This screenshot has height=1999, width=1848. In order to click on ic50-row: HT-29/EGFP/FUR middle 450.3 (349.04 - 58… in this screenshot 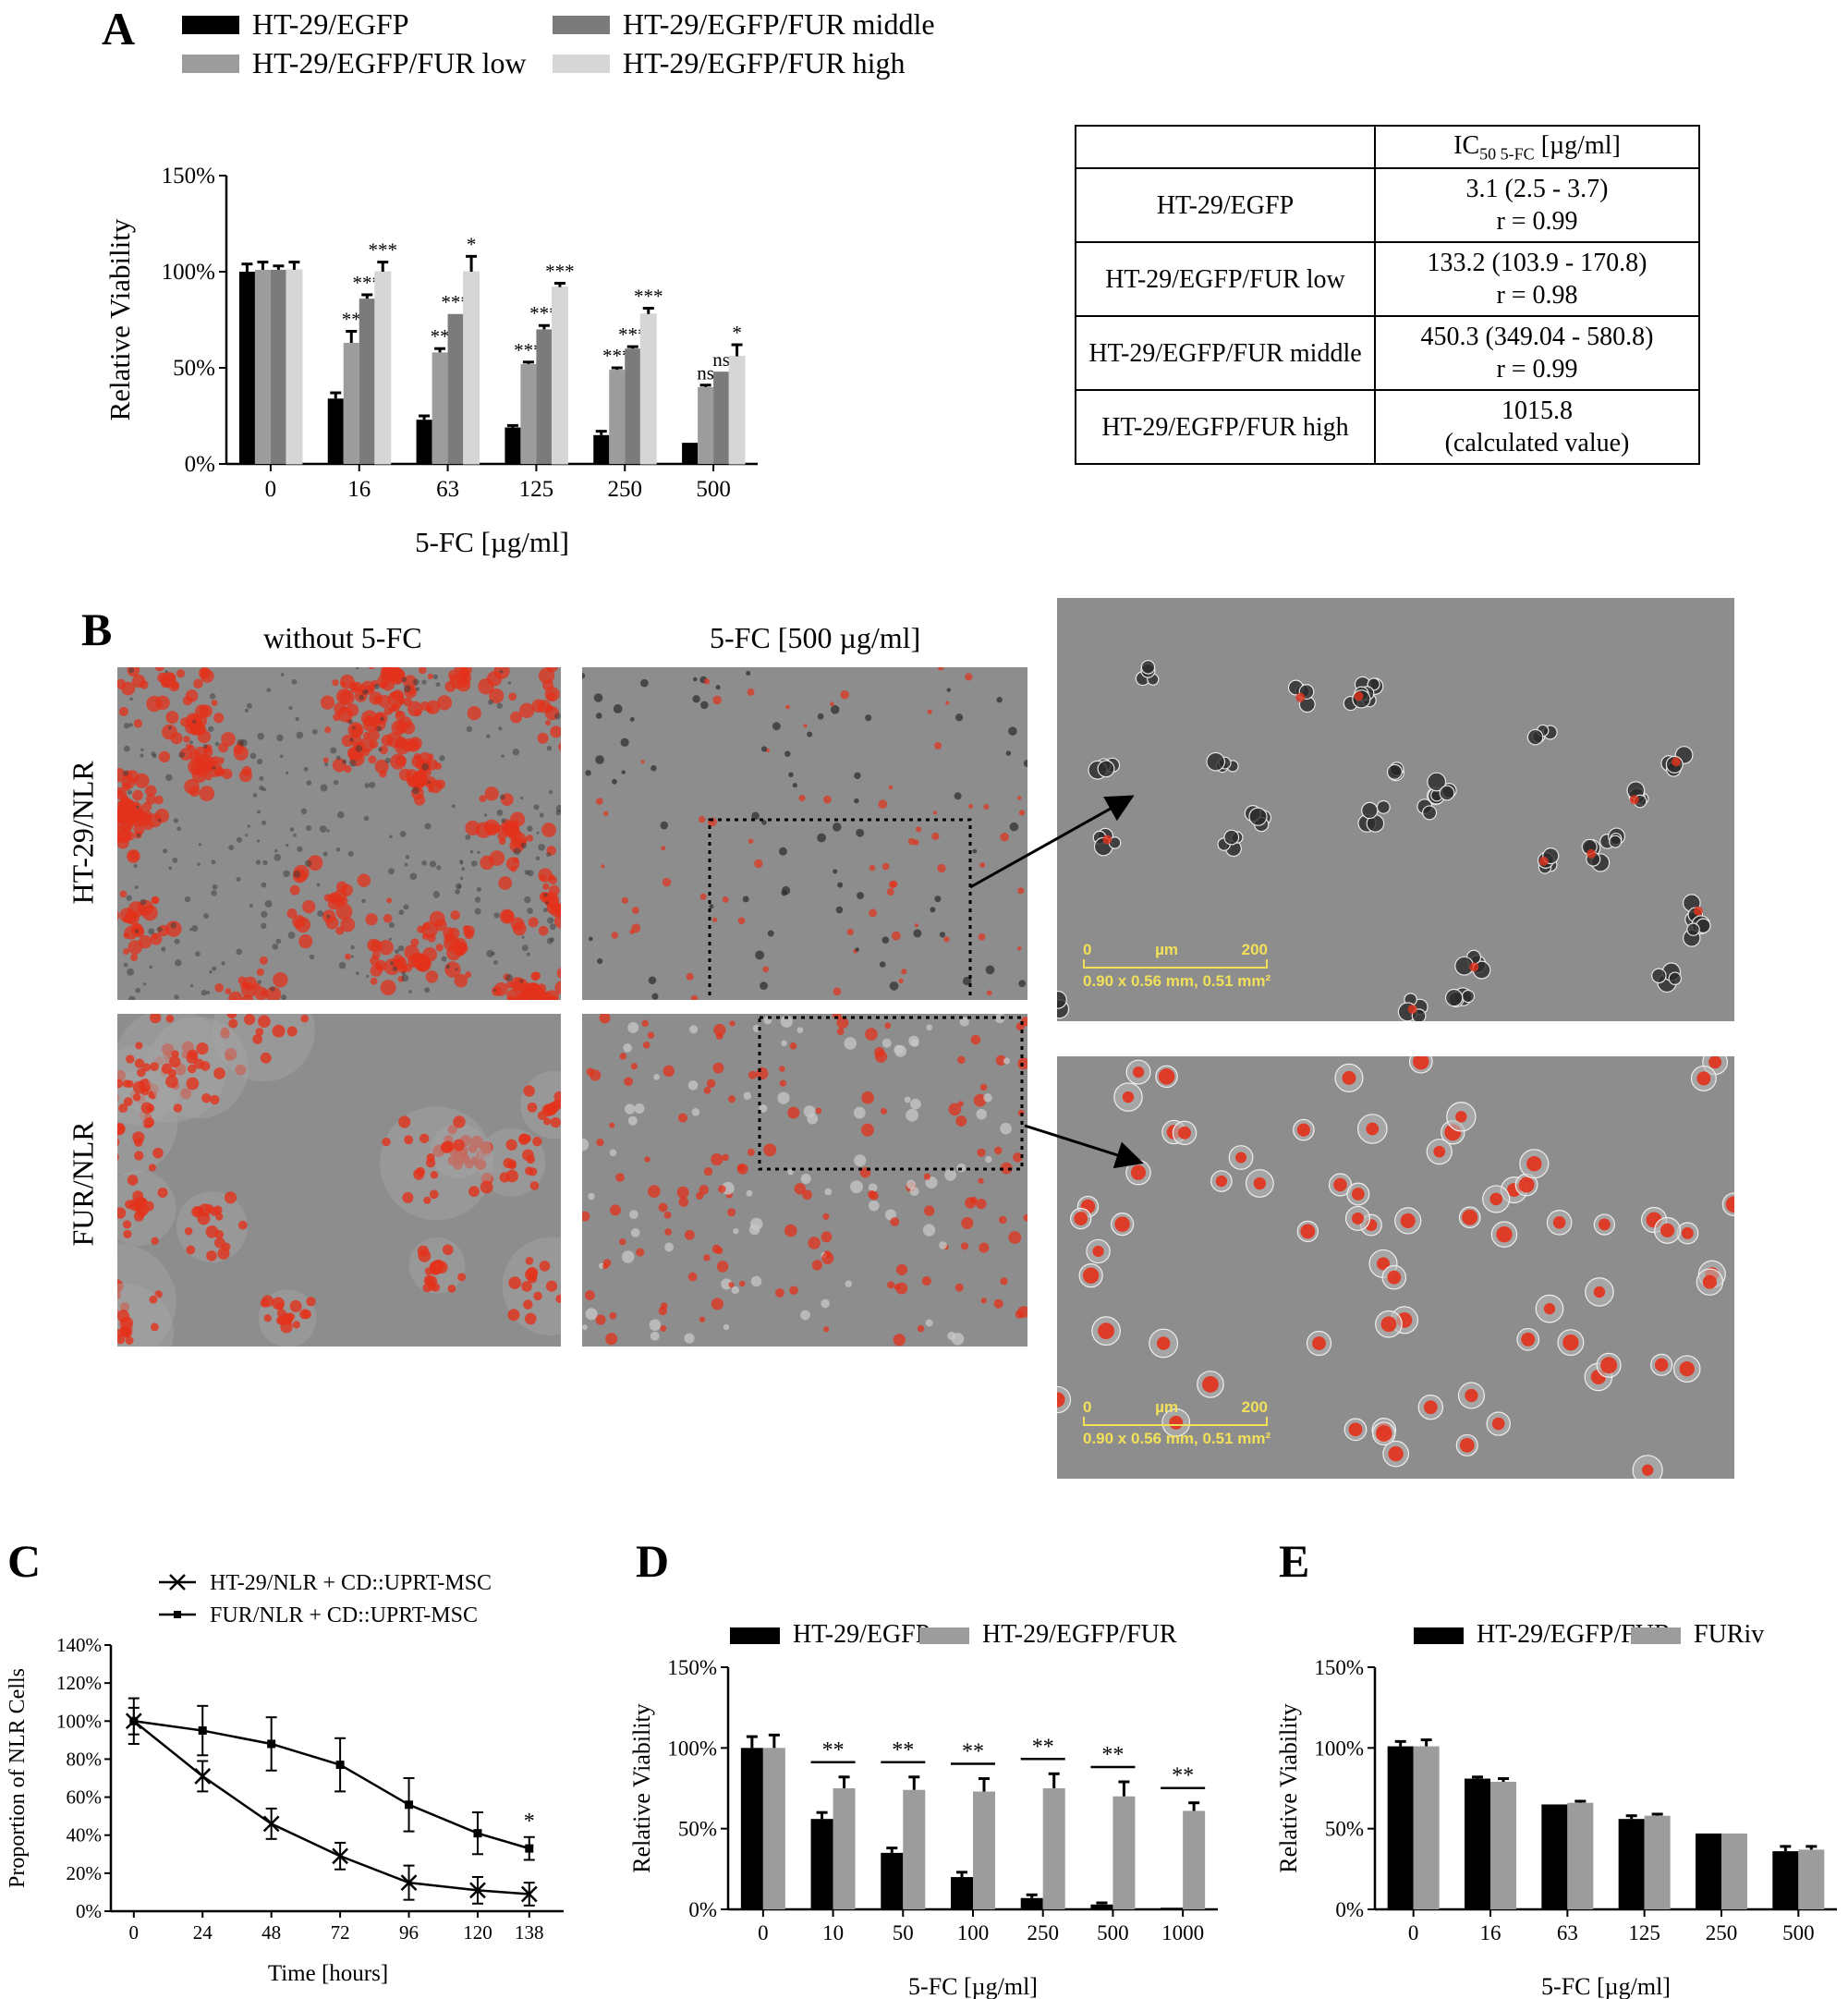, I will do `click(1387, 353)`.